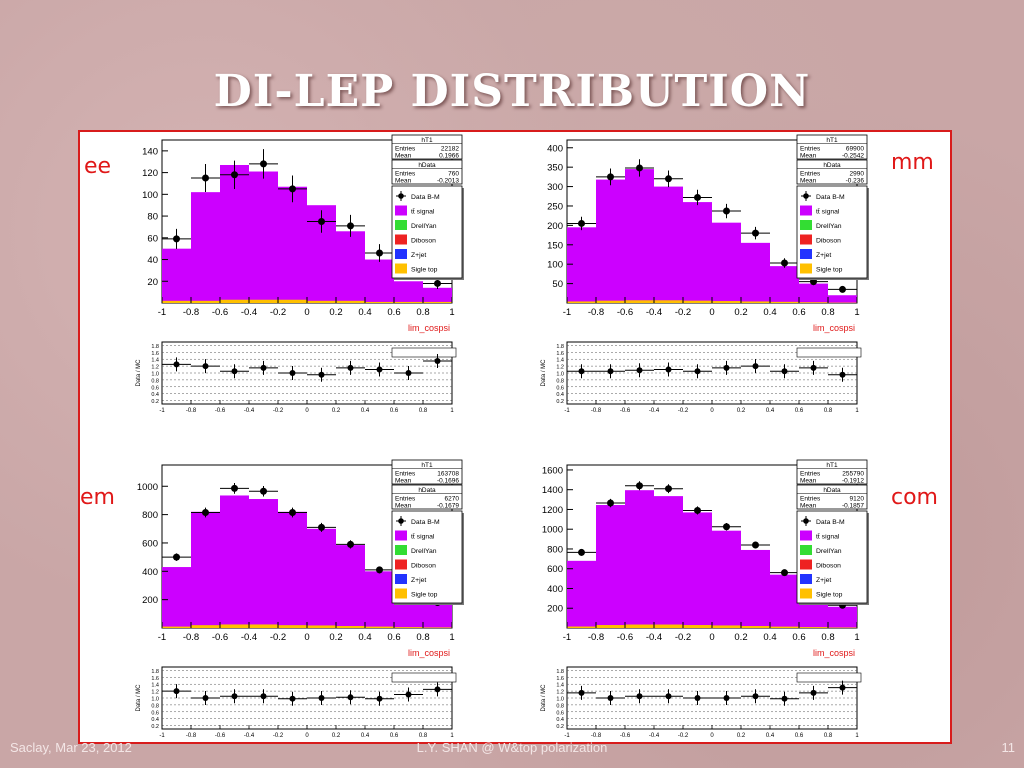 The image size is (1024, 768). I want to click on ratio-y-tick-label: 1.4, so click(560, 361).